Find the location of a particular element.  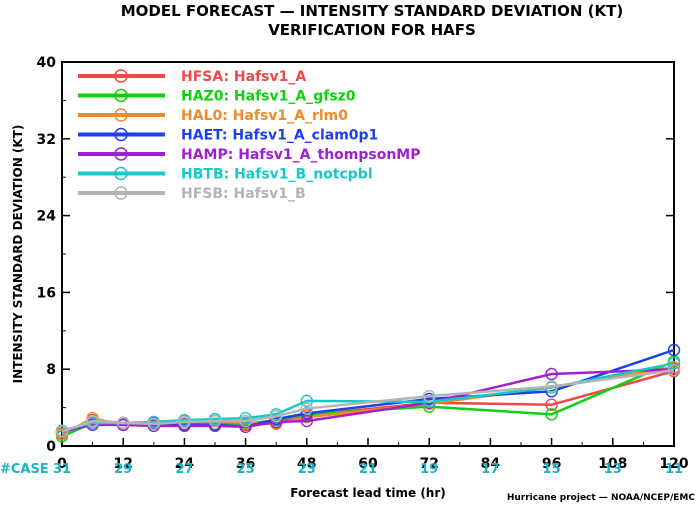

series-line is located at coordinates (368, 390).